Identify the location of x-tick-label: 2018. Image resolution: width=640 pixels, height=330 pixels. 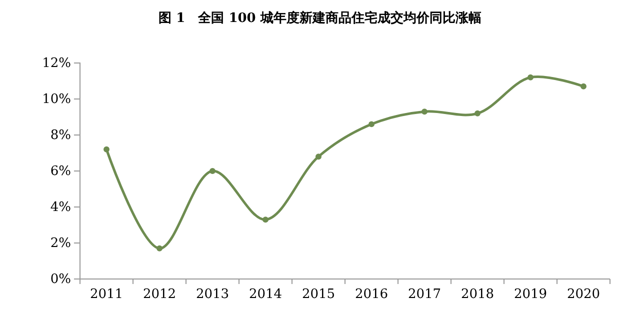
(477, 294).